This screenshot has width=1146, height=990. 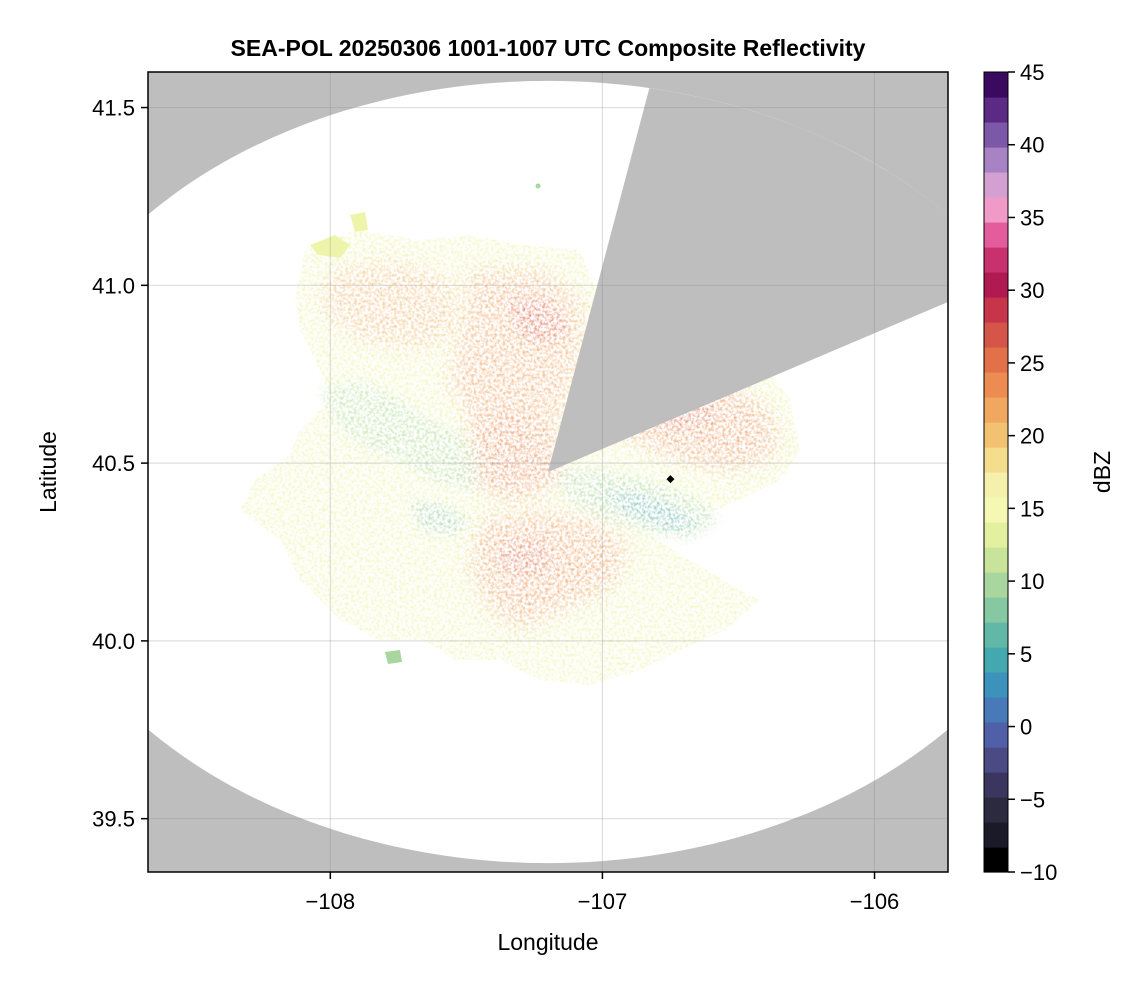 I want to click on echo-cell-northwest, so click(x=330, y=246).